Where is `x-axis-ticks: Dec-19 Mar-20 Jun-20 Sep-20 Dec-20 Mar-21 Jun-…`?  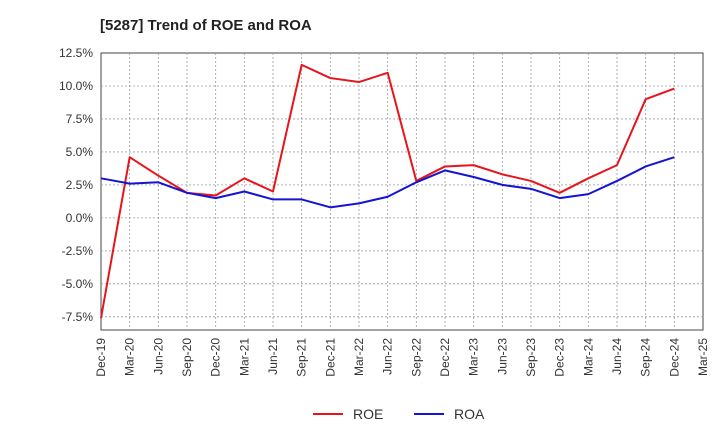
x-axis-ticks: Dec-19 Mar-20 Jun-20 Sep-20 Dec-20 Mar-21 Jun-… is located at coordinates (402, 357).